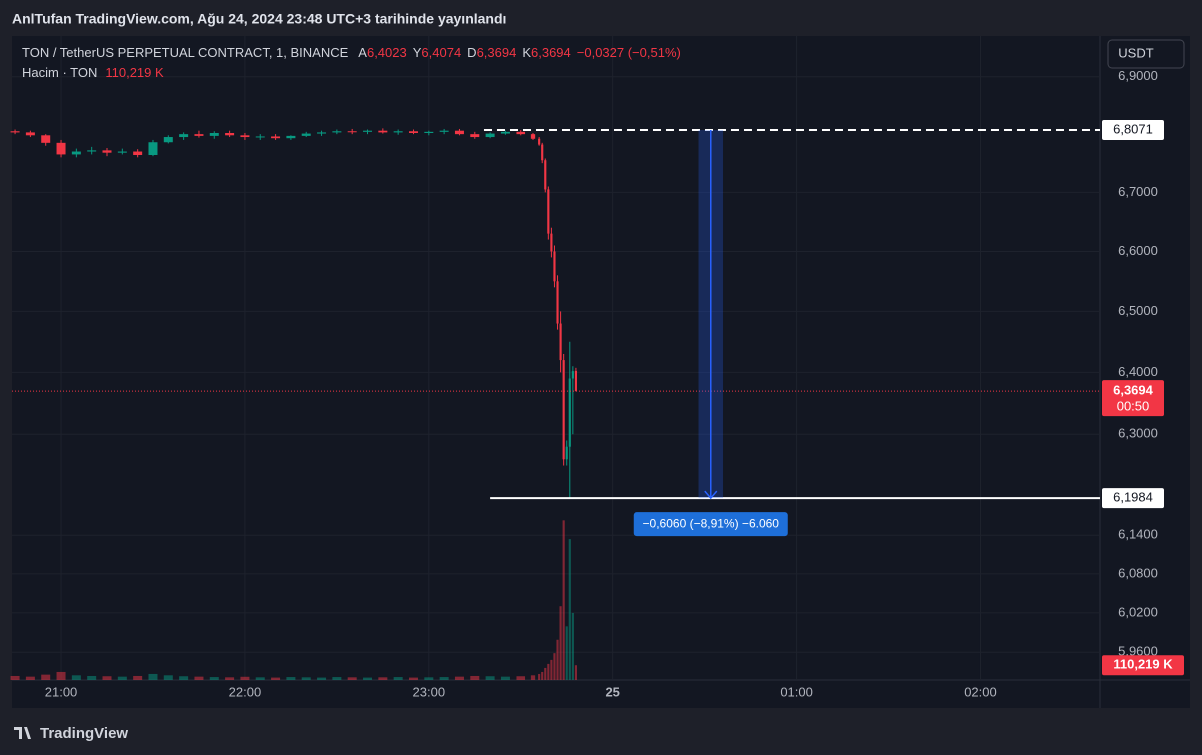  What do you see at coordinates (612, 691) in the screenshot?
I see `x-tick-label: 25` at bounding box center [612, 691].